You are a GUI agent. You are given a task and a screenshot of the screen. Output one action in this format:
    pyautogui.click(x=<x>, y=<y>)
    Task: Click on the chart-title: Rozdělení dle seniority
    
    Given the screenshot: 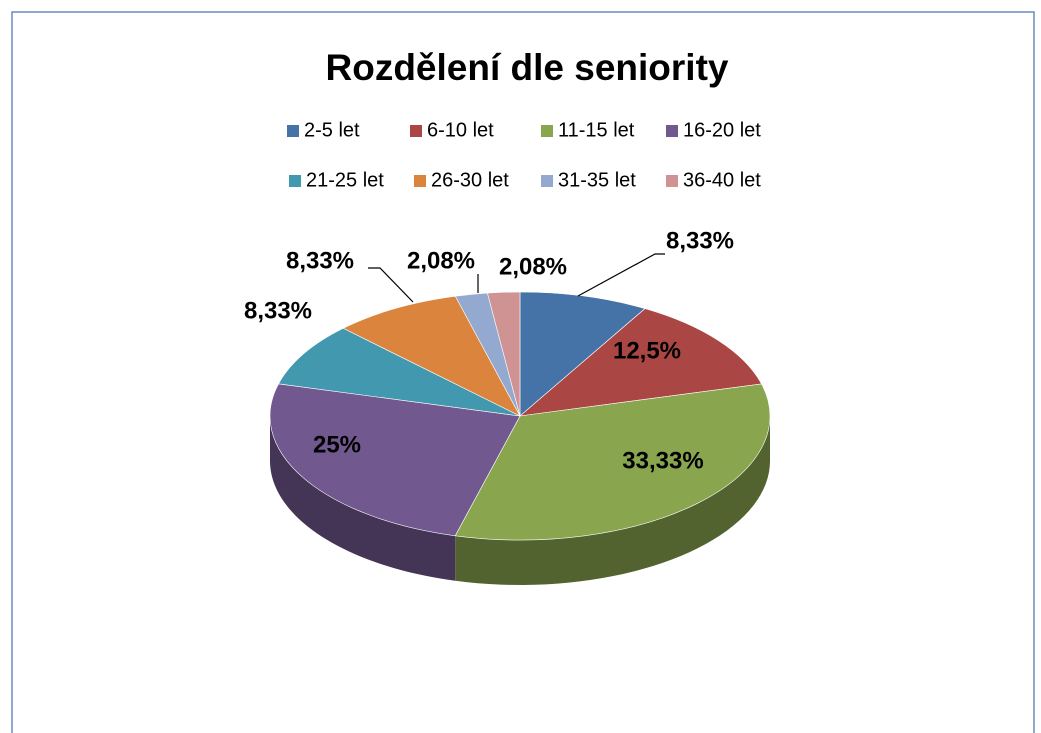 What is the action you would take?
    pyautogui.click(x=527, y=67)
    